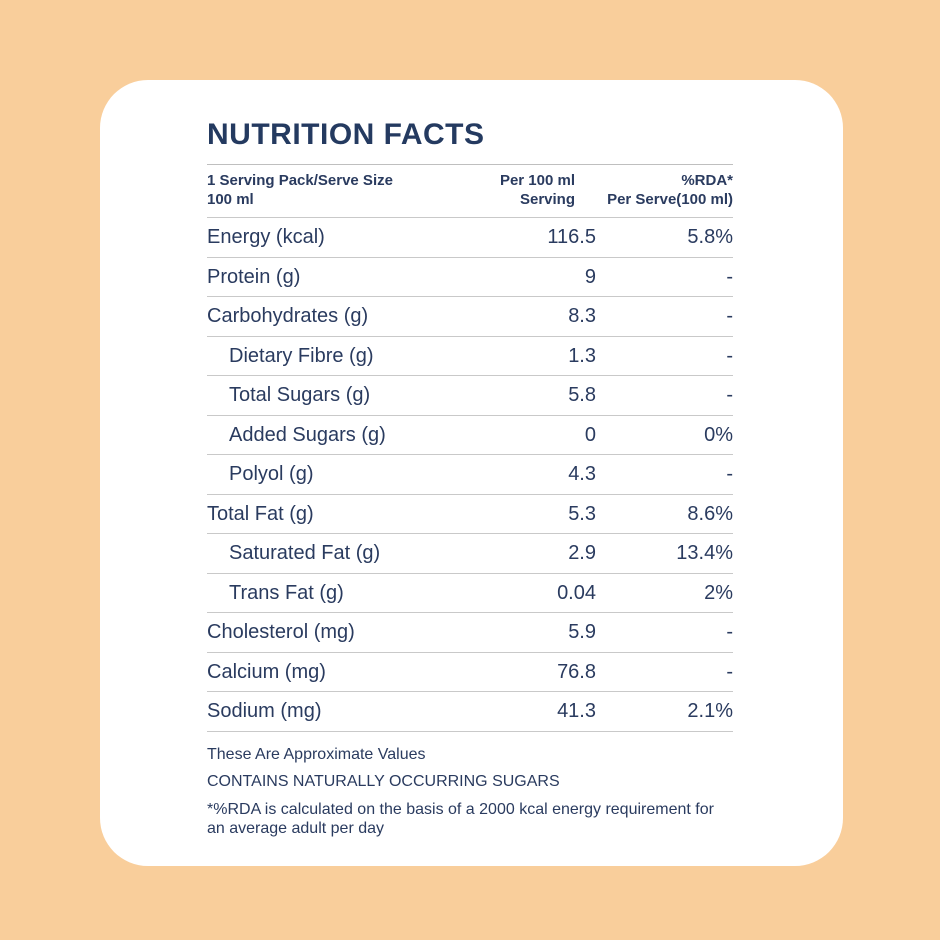  What do you see at coordinates (710, 711) in the screenshot?
I see `rda-value: 2.1%` at bounding box center [710, 711].